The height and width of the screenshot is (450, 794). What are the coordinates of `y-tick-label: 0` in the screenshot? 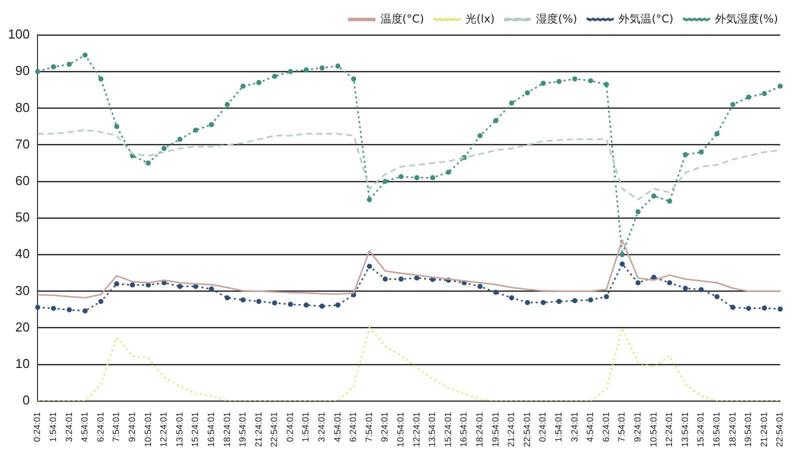 It's located at (26, 400).